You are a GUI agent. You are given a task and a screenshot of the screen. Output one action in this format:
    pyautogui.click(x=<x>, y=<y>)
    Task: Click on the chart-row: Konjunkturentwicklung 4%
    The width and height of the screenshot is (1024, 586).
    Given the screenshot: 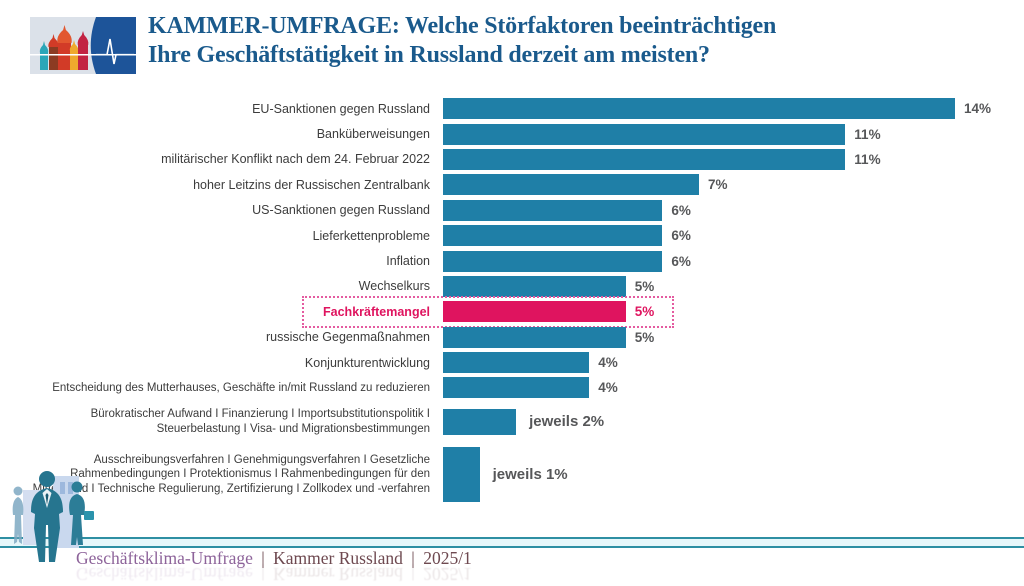 What is the action you would take?
    pyautogui.click(x=518, y=362)
    